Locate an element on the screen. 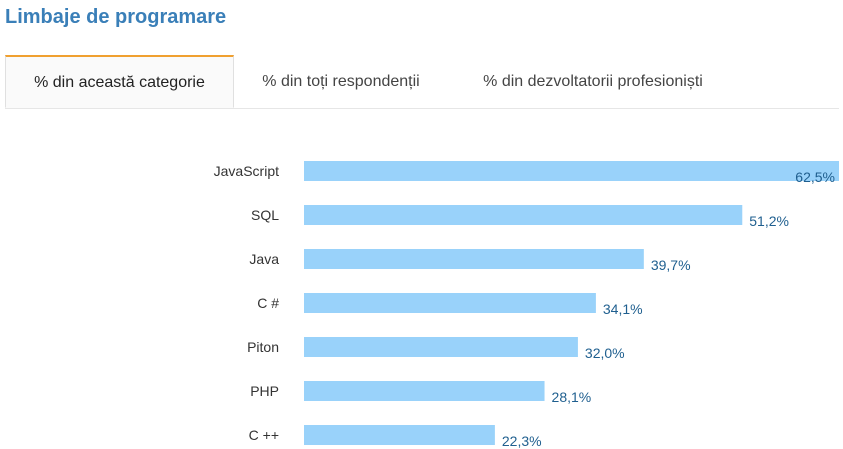  category-label: PHP is located at coordinates (264, 391).